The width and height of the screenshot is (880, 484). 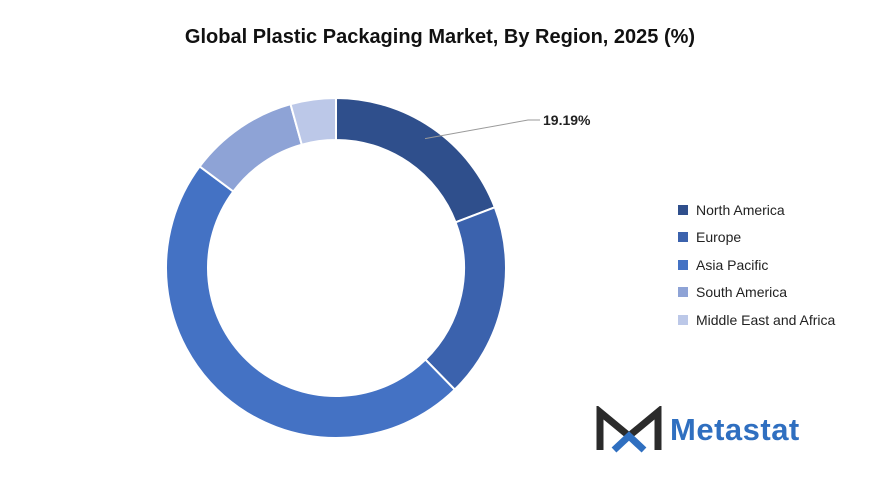 I want to click on data-label-north-america: 19.19%, so click(x=567, y=120).